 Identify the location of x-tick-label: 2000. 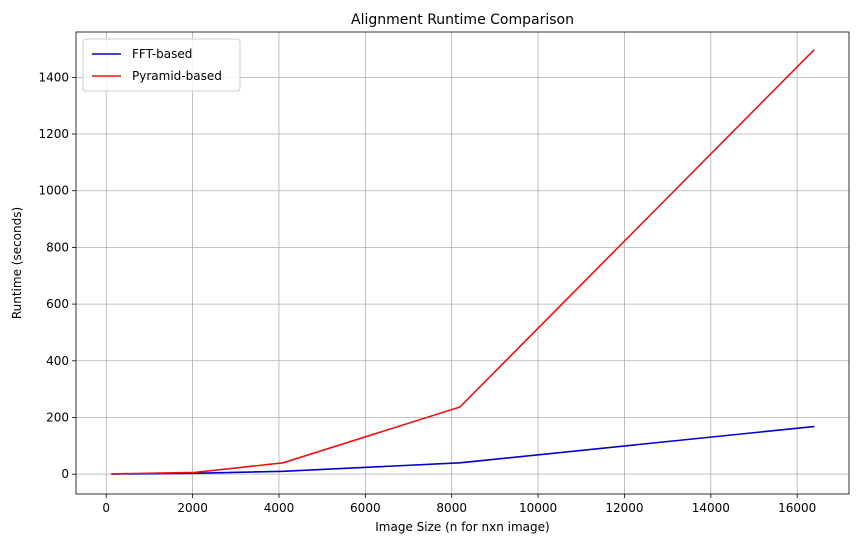
(192, 508).